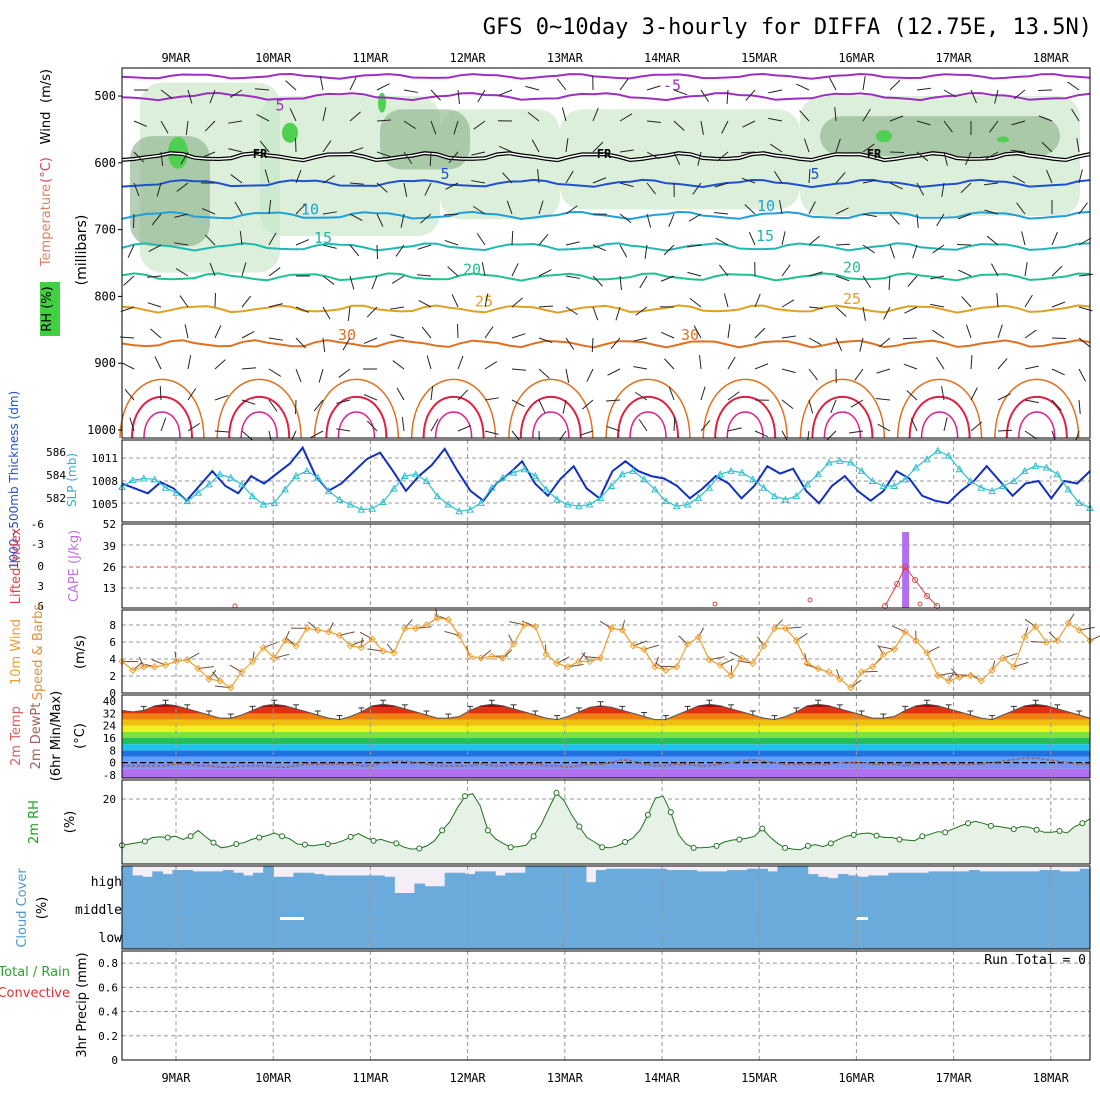 This screenshot has height=1100, width=1100. I want to click on isotherm-hot-inner-loop, so click(648, 425).